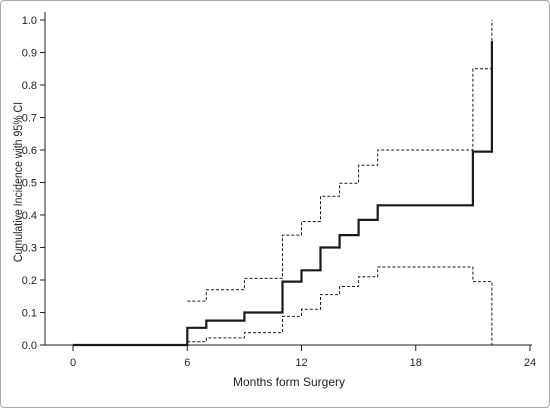  I want to click on x-tick-label: 12, so click(301, 363).